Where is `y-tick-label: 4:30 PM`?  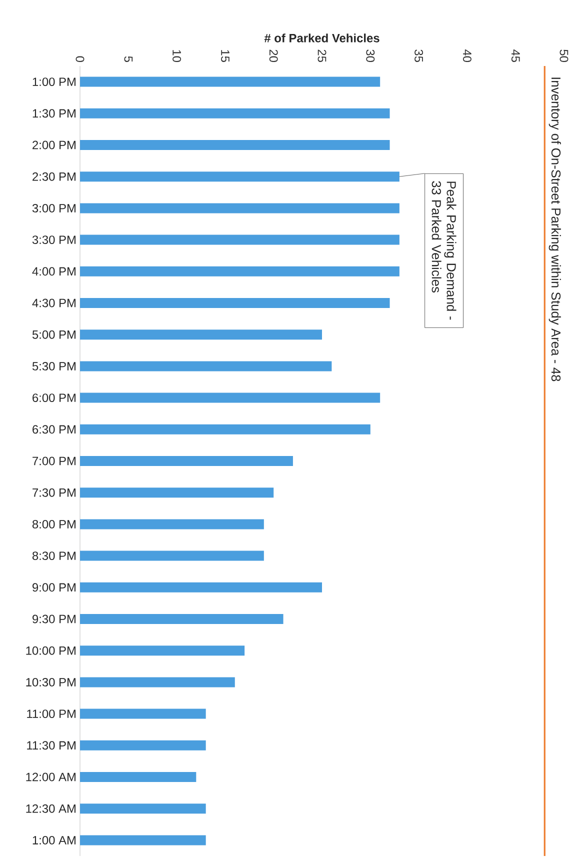
y-tick-label: 4:30 PM is located at coordinates (54, 303).